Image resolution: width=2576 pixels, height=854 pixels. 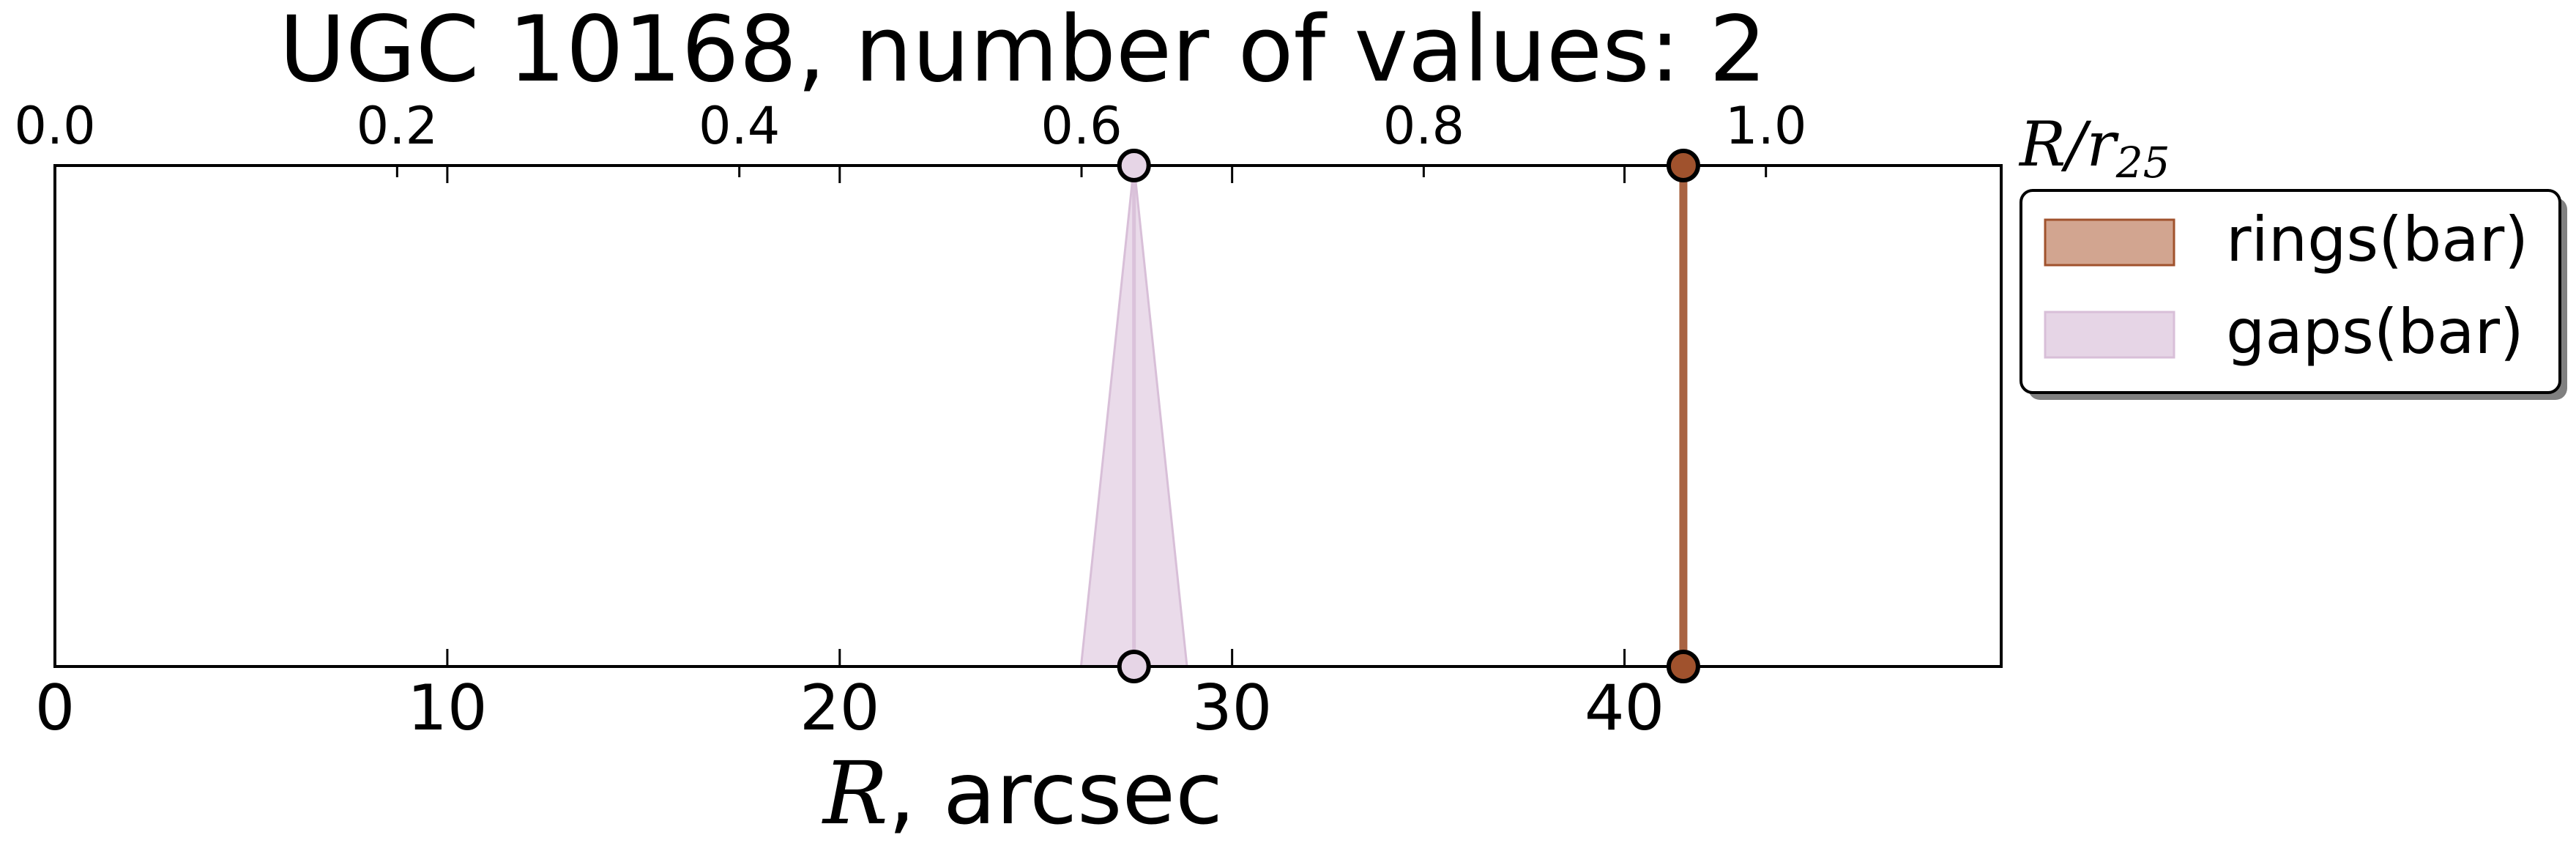 What do you see at coordinates (855, 793) in the screenshot?
I see `x-axis-label-symbol: R` at bounding box center [855, 793].